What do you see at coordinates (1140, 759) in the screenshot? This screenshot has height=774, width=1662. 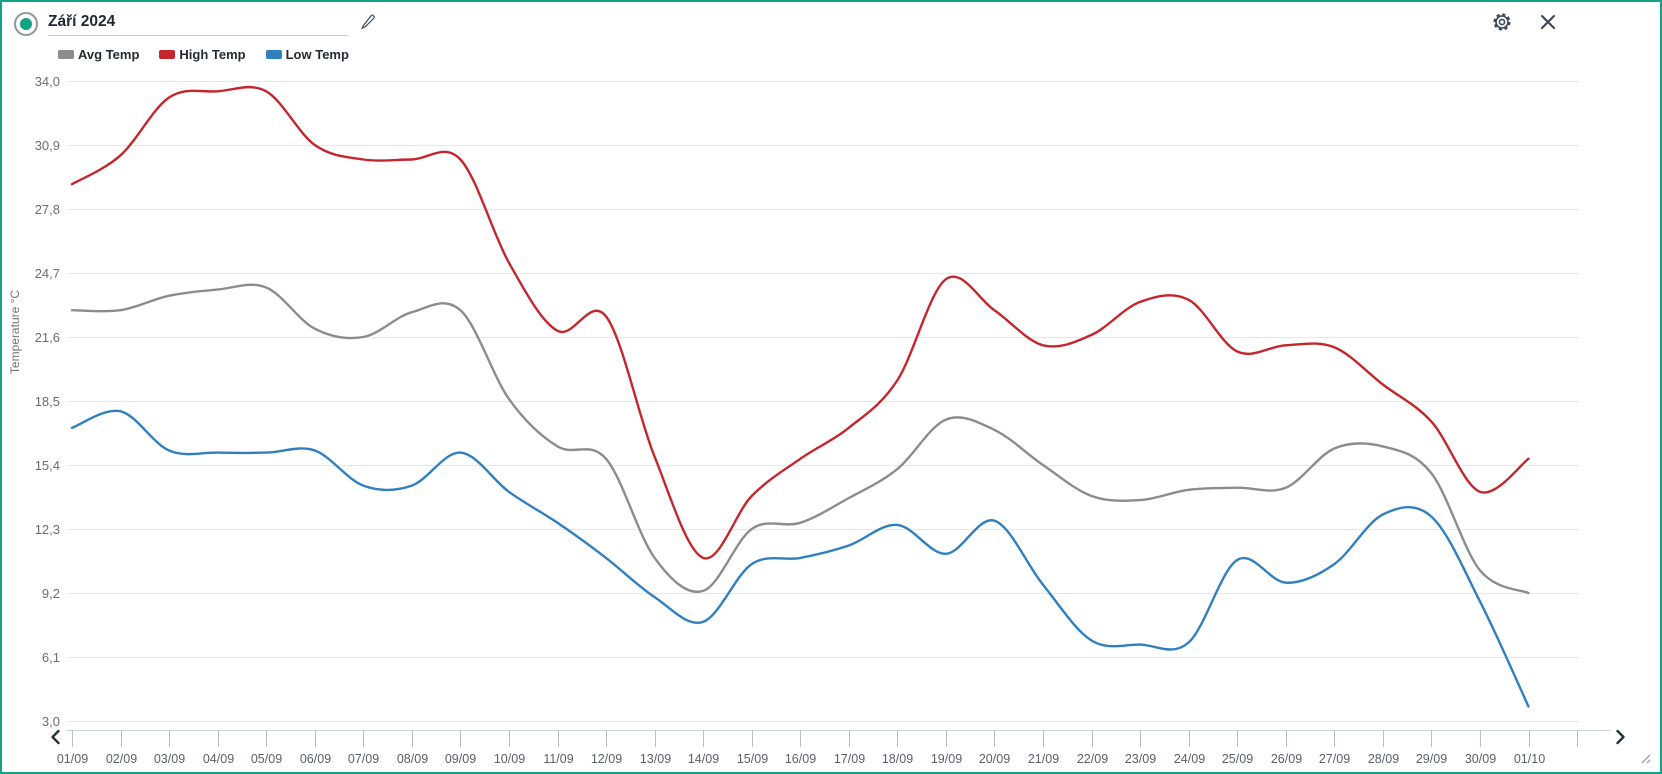 I see `x-tick-label: 23/09` at bounding box center [1140, 759].